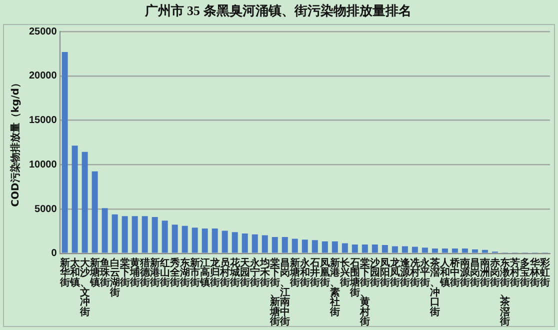  What do you see at coordinates (314, 273) in the screenshot?
I see `x-tick-label: 石井街` at bounding box center [314, 273].